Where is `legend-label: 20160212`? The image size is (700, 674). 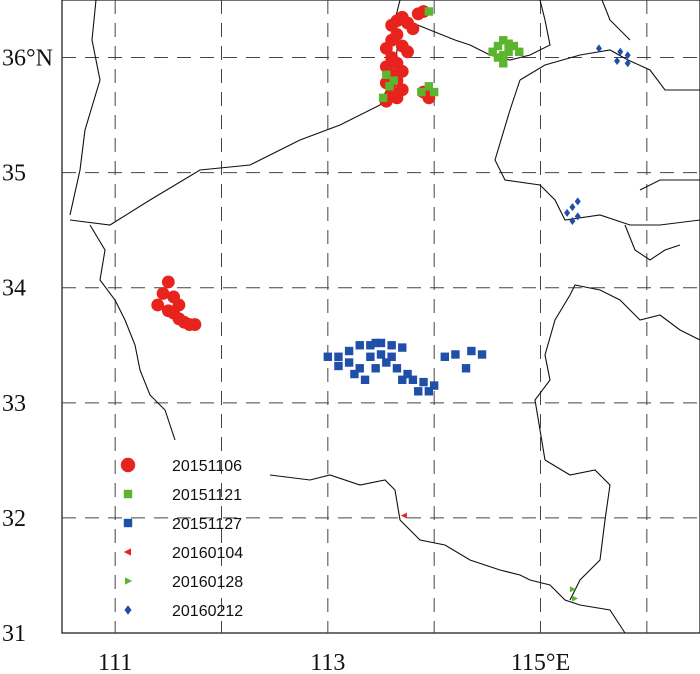
legend-label: 20160212 is located at coordinates (207, 611).